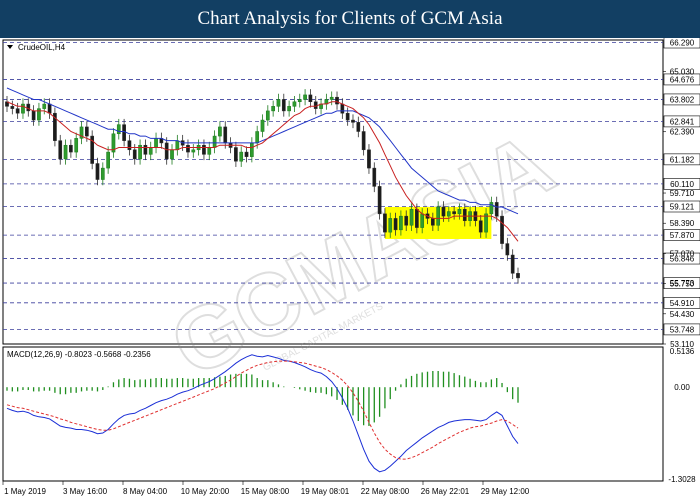 This screenshot has height=500, width=700. I want to click on time-tick-label: 1 May 2019, so click(25, 491).